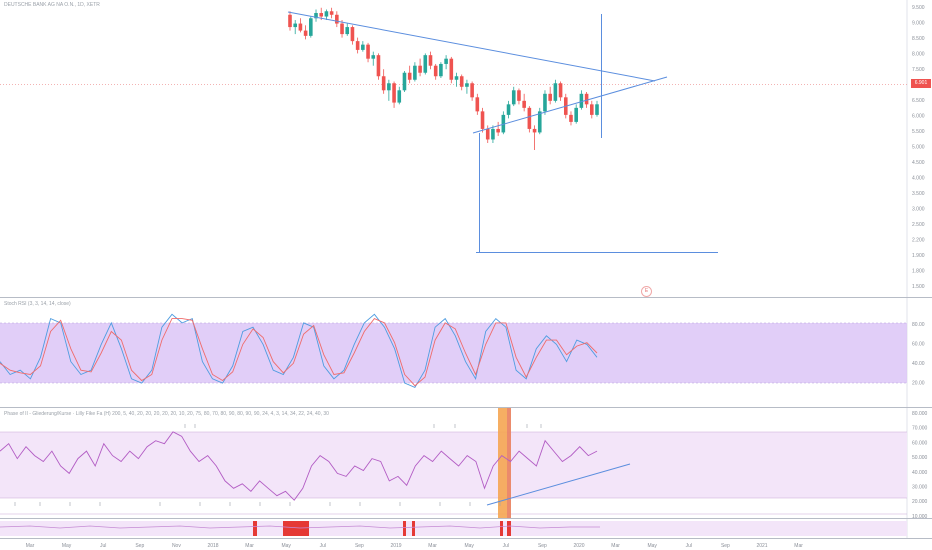 The image size is (932, 550). What do you see at coordinates (918, 354) in the screenshot?
I see `stoch-axis: 80.00 60.00 40.00 20.00` at bounding box center [918, 354].